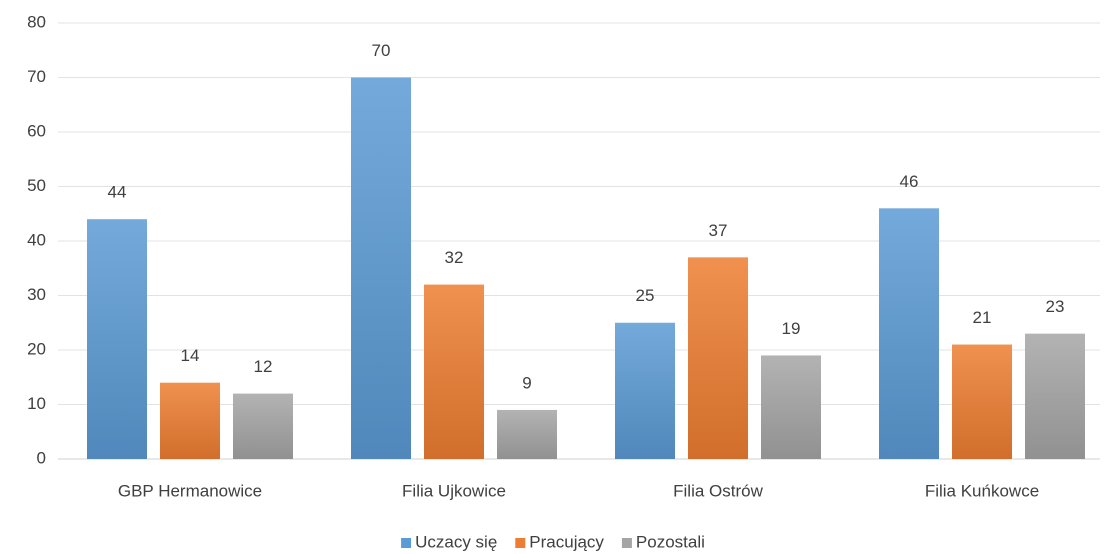  What do you see at coordinates (454, 257) in the screenshot?
I see `data-label: 32` at bounding box center [454, 257].